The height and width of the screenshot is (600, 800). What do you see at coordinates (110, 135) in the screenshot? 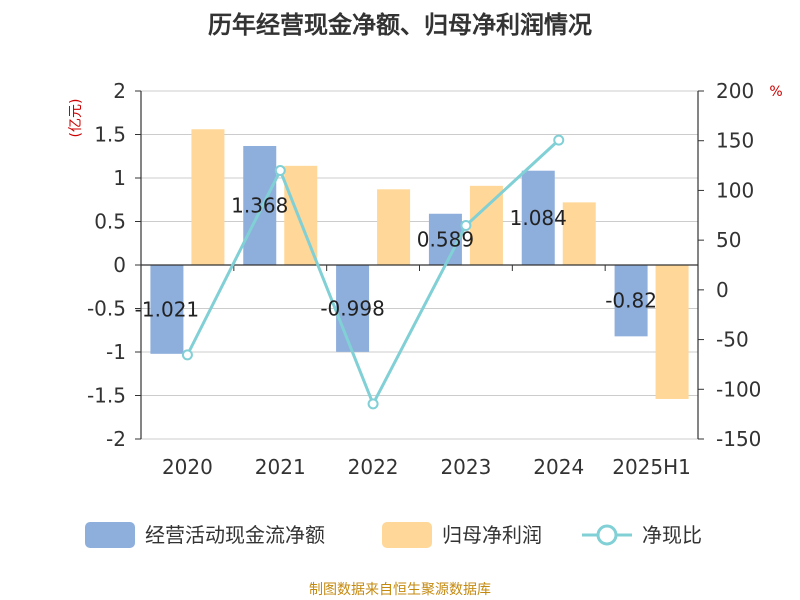
I see `left-tick-label: 1.5` at bounding box center [110, 135].